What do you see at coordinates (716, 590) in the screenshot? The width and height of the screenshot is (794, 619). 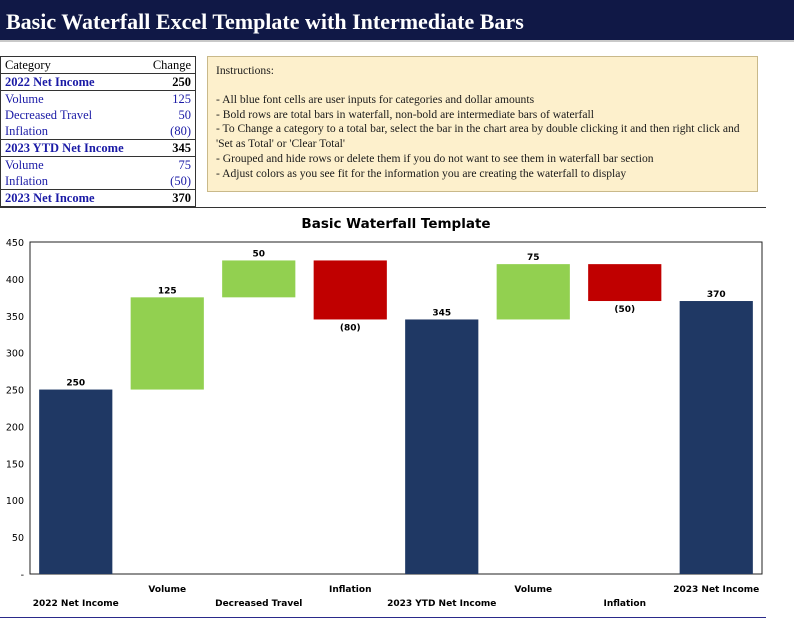 I see `x-category-label: 2023 Net Income` at bounding box center [716, 590].